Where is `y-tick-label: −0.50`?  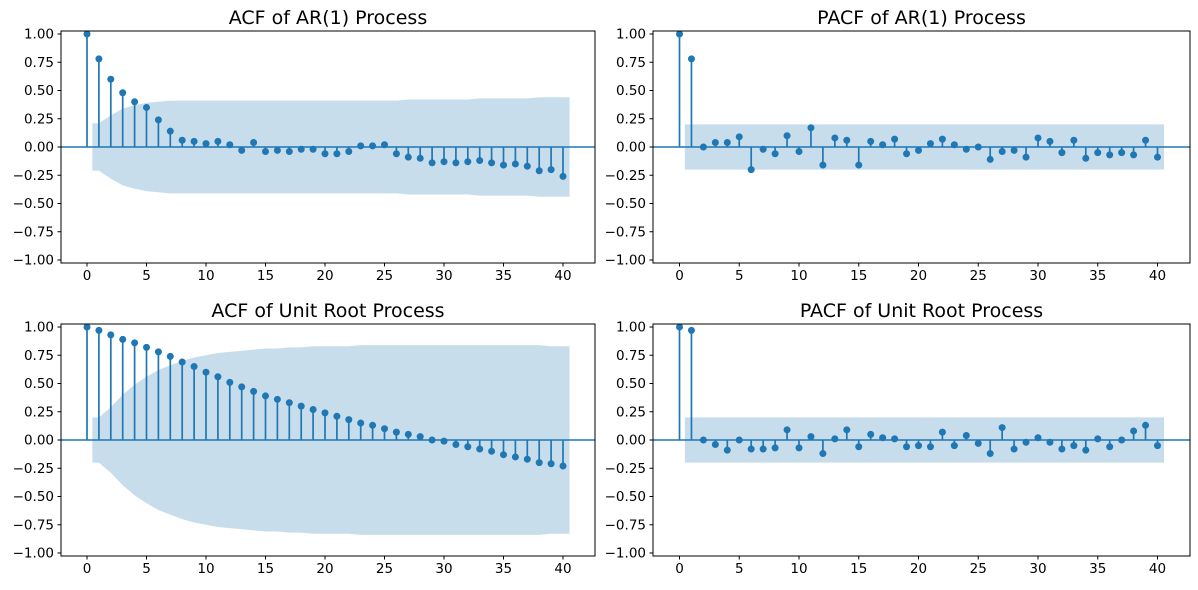
y-tick-label: −0.50 is located at coordinates (33, 497).